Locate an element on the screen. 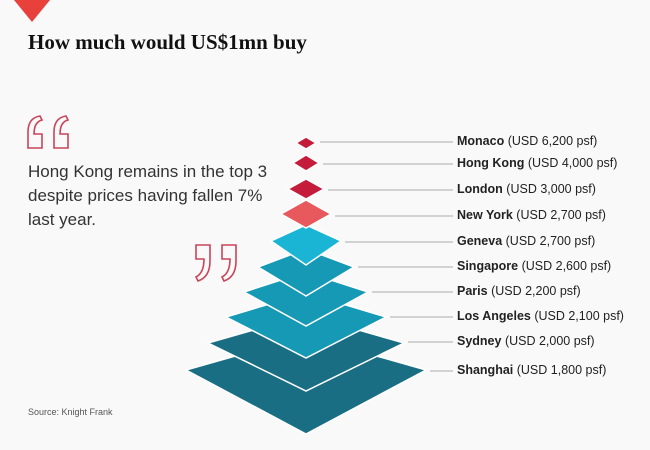 This screenshot has height=450, width=650. city-price: (USD 2,000 psf) is located at coordinates (548, 341).